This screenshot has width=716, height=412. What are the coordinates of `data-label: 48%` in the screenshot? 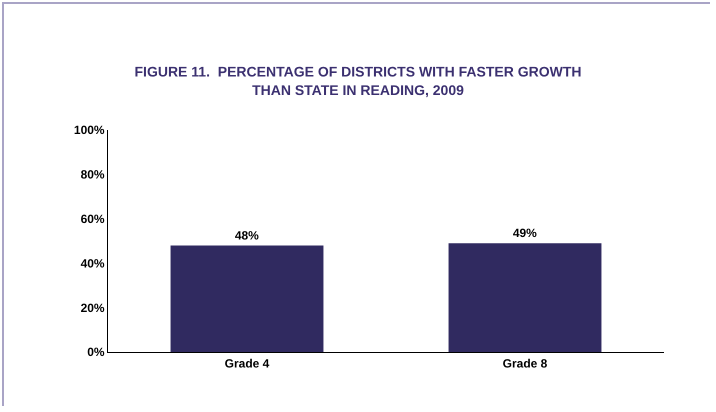 It's located at (247, 235).